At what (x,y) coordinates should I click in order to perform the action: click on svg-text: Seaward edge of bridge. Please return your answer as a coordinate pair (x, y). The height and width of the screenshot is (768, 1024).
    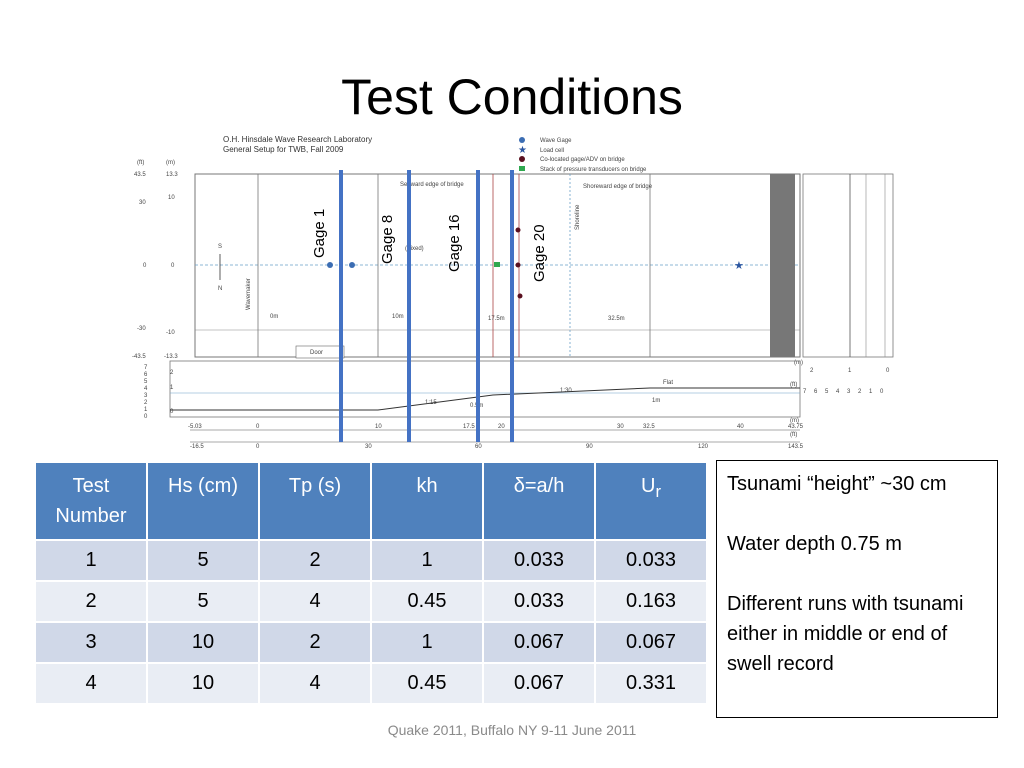
    Looking at the image, I should click on (432, 185).